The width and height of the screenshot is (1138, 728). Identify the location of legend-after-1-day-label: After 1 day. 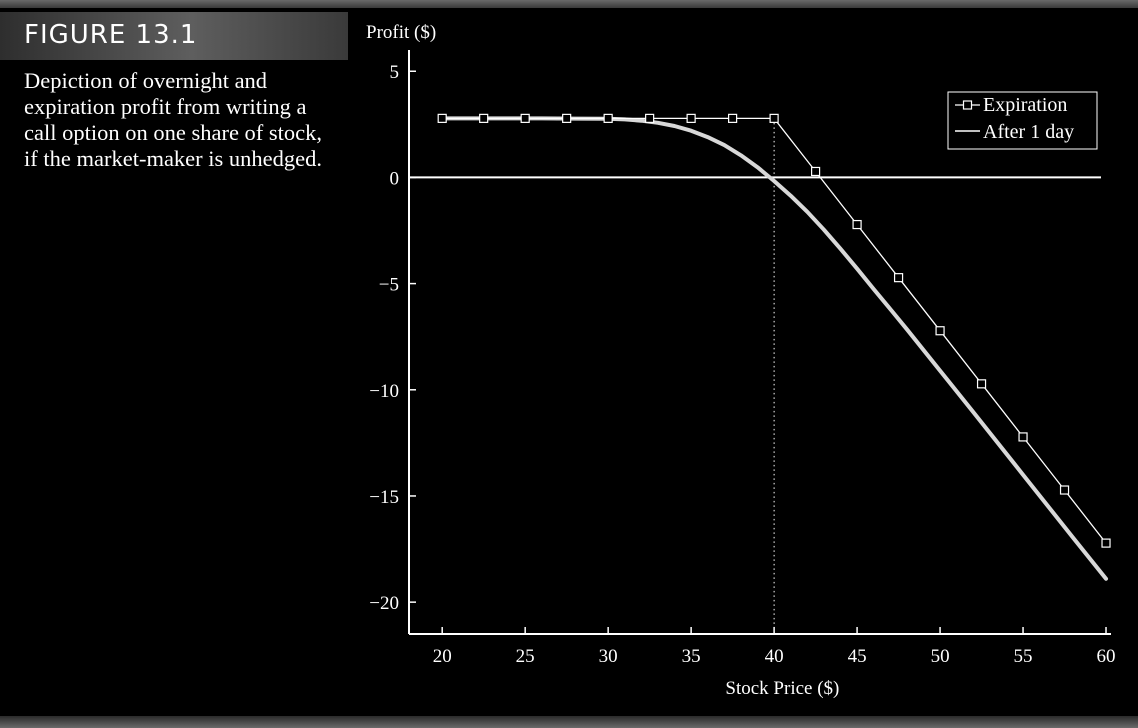
(1028, 132).